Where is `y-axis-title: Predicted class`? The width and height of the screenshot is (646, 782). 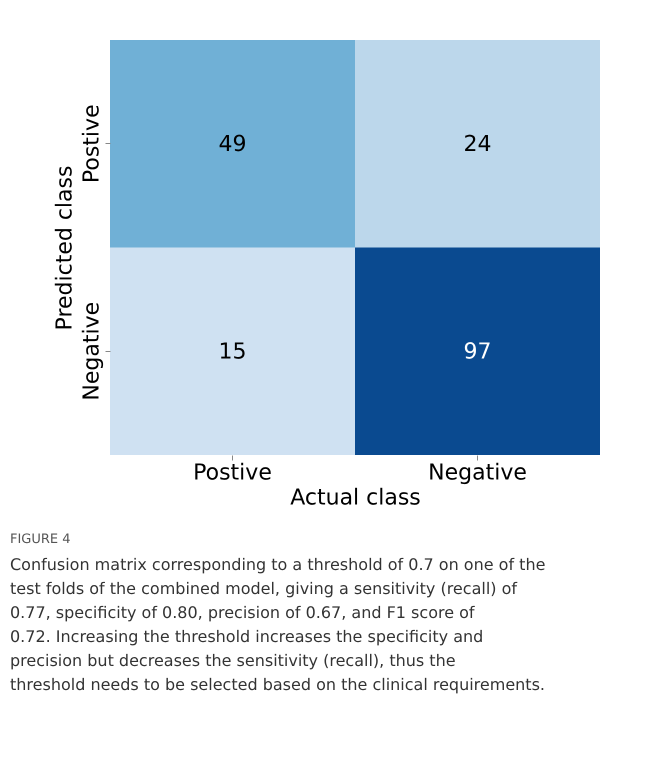 y-axis-title: Predicted class is located at coordinates (65, 248).